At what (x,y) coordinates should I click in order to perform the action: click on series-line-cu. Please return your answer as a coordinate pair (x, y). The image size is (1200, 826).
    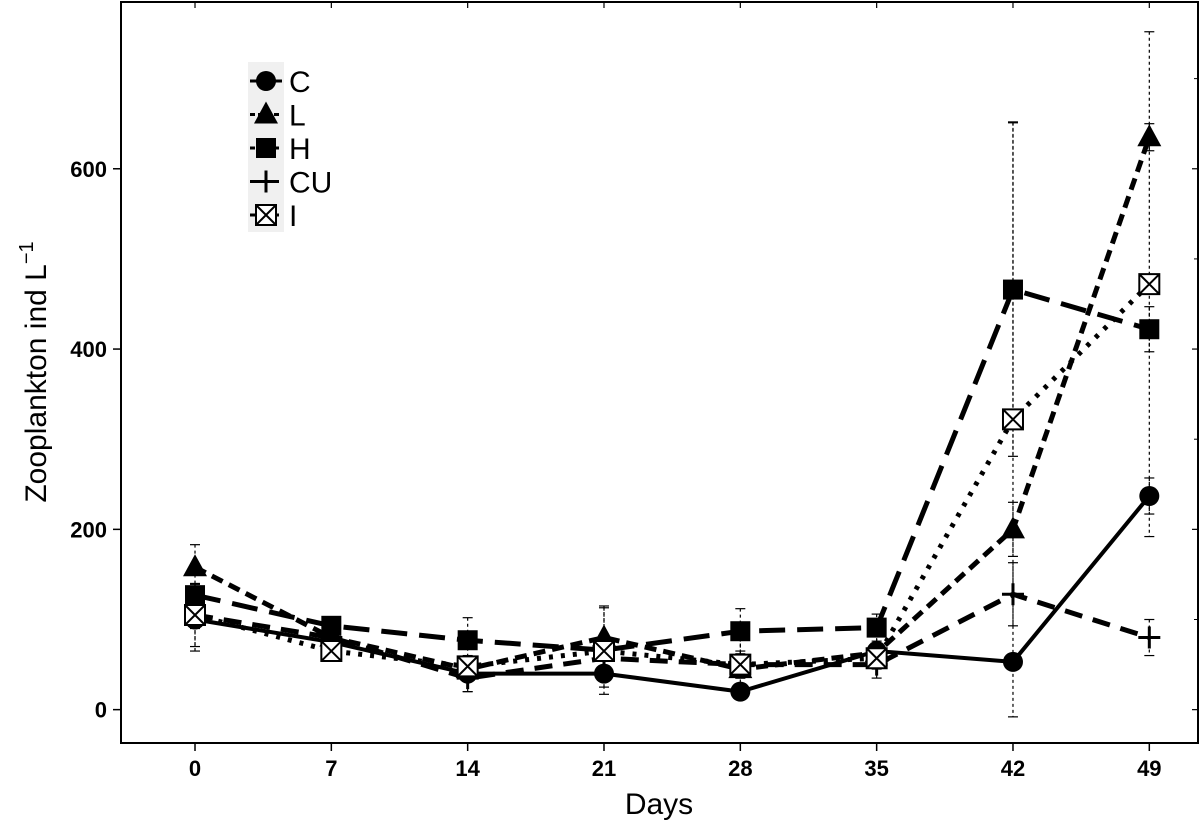
    Looking at the image, I should click on (672, 636).